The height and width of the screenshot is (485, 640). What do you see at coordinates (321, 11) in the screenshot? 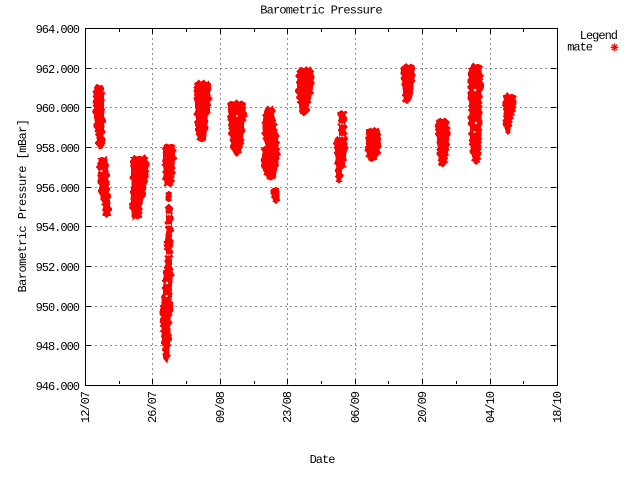
I see `svg-text: Barometric Pressure` at bounding box center [321, 11].